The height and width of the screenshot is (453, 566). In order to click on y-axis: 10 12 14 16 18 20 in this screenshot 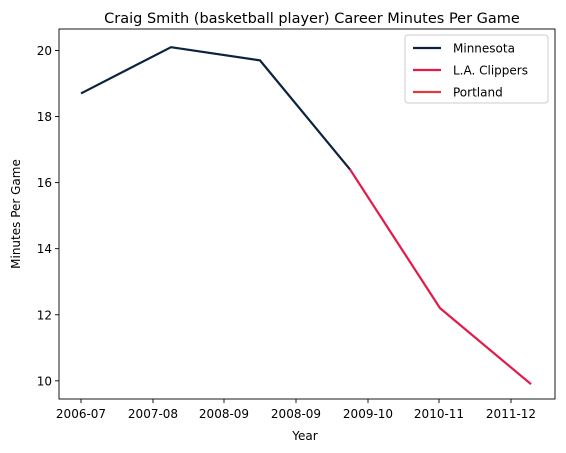, I will do `click(48, 216)`.